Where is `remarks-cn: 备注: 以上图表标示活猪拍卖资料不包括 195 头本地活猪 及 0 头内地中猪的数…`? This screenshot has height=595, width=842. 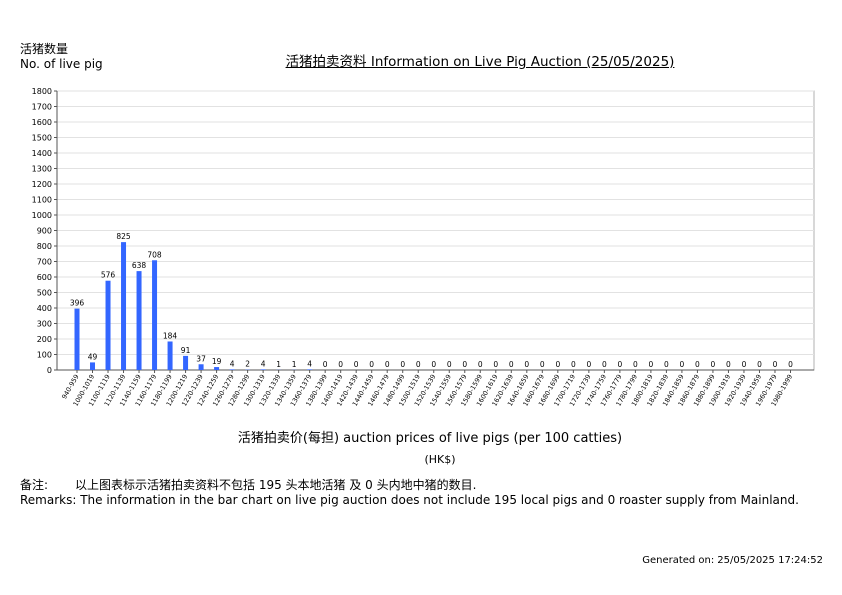
remarks-cn: 备注: 以上图表标示活猪拍卖资料不包括 195 头本地活猪 及 0 头内地中猪的数… is located at coordinates (409, 485).